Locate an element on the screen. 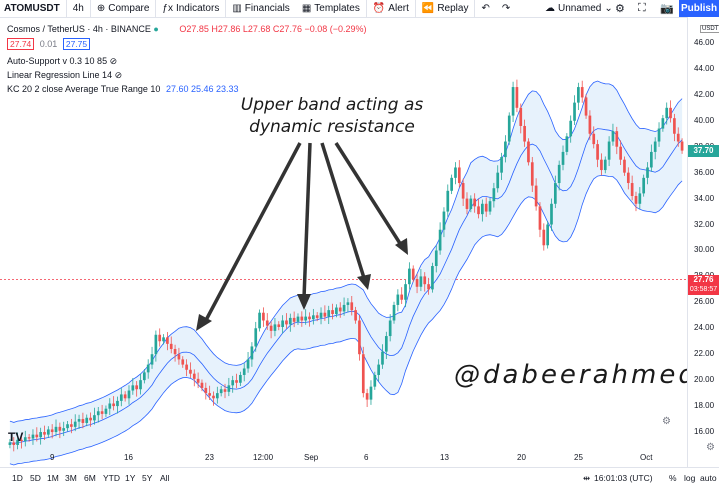 The width and height of the screenshot is (719, 488). auto-toggle: auto is located at coordinates (708, 478).